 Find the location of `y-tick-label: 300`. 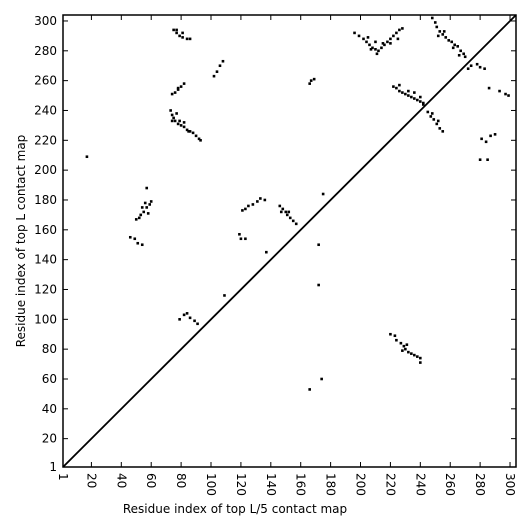

y-tick-label: 300 is located at coordinates (45, 21).